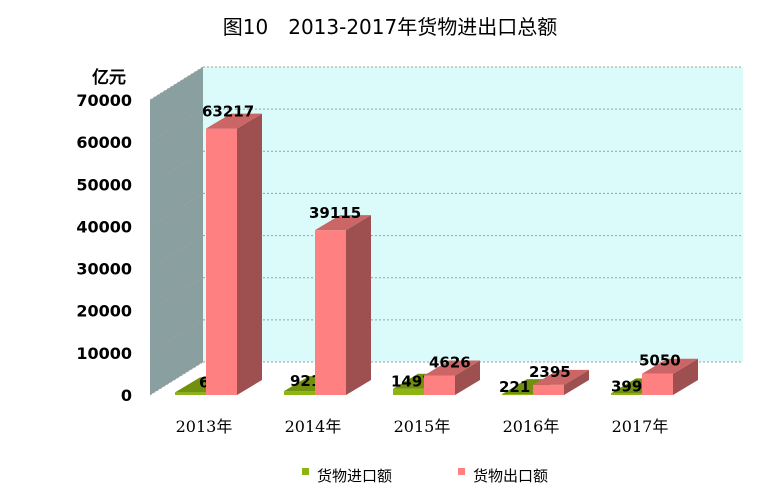  What do you see at coordinates (104, 142) in the screenshot?
I see `y-tick-label: 60000` at bounding box center [104, 142].